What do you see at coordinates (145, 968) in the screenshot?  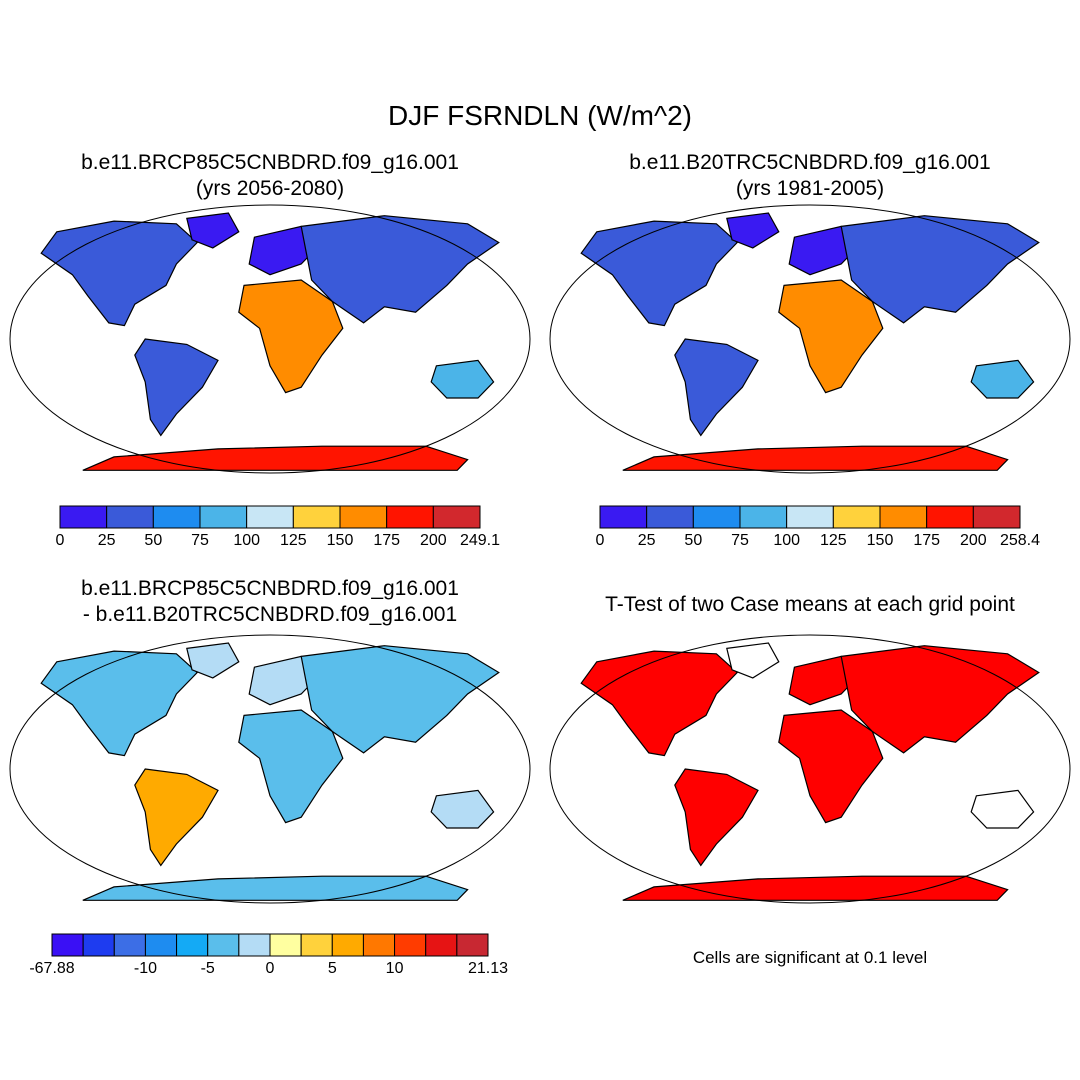 I see `colorbar-tick-label: -10` at bounding box center [145, 968].